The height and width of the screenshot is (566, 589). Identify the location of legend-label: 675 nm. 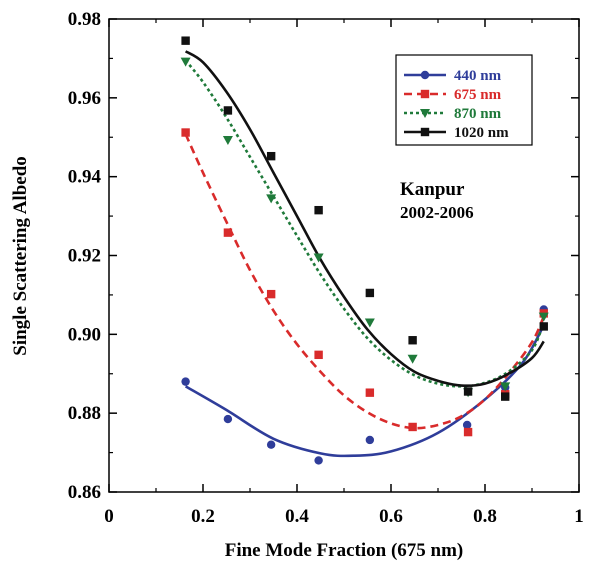
(478, 95).